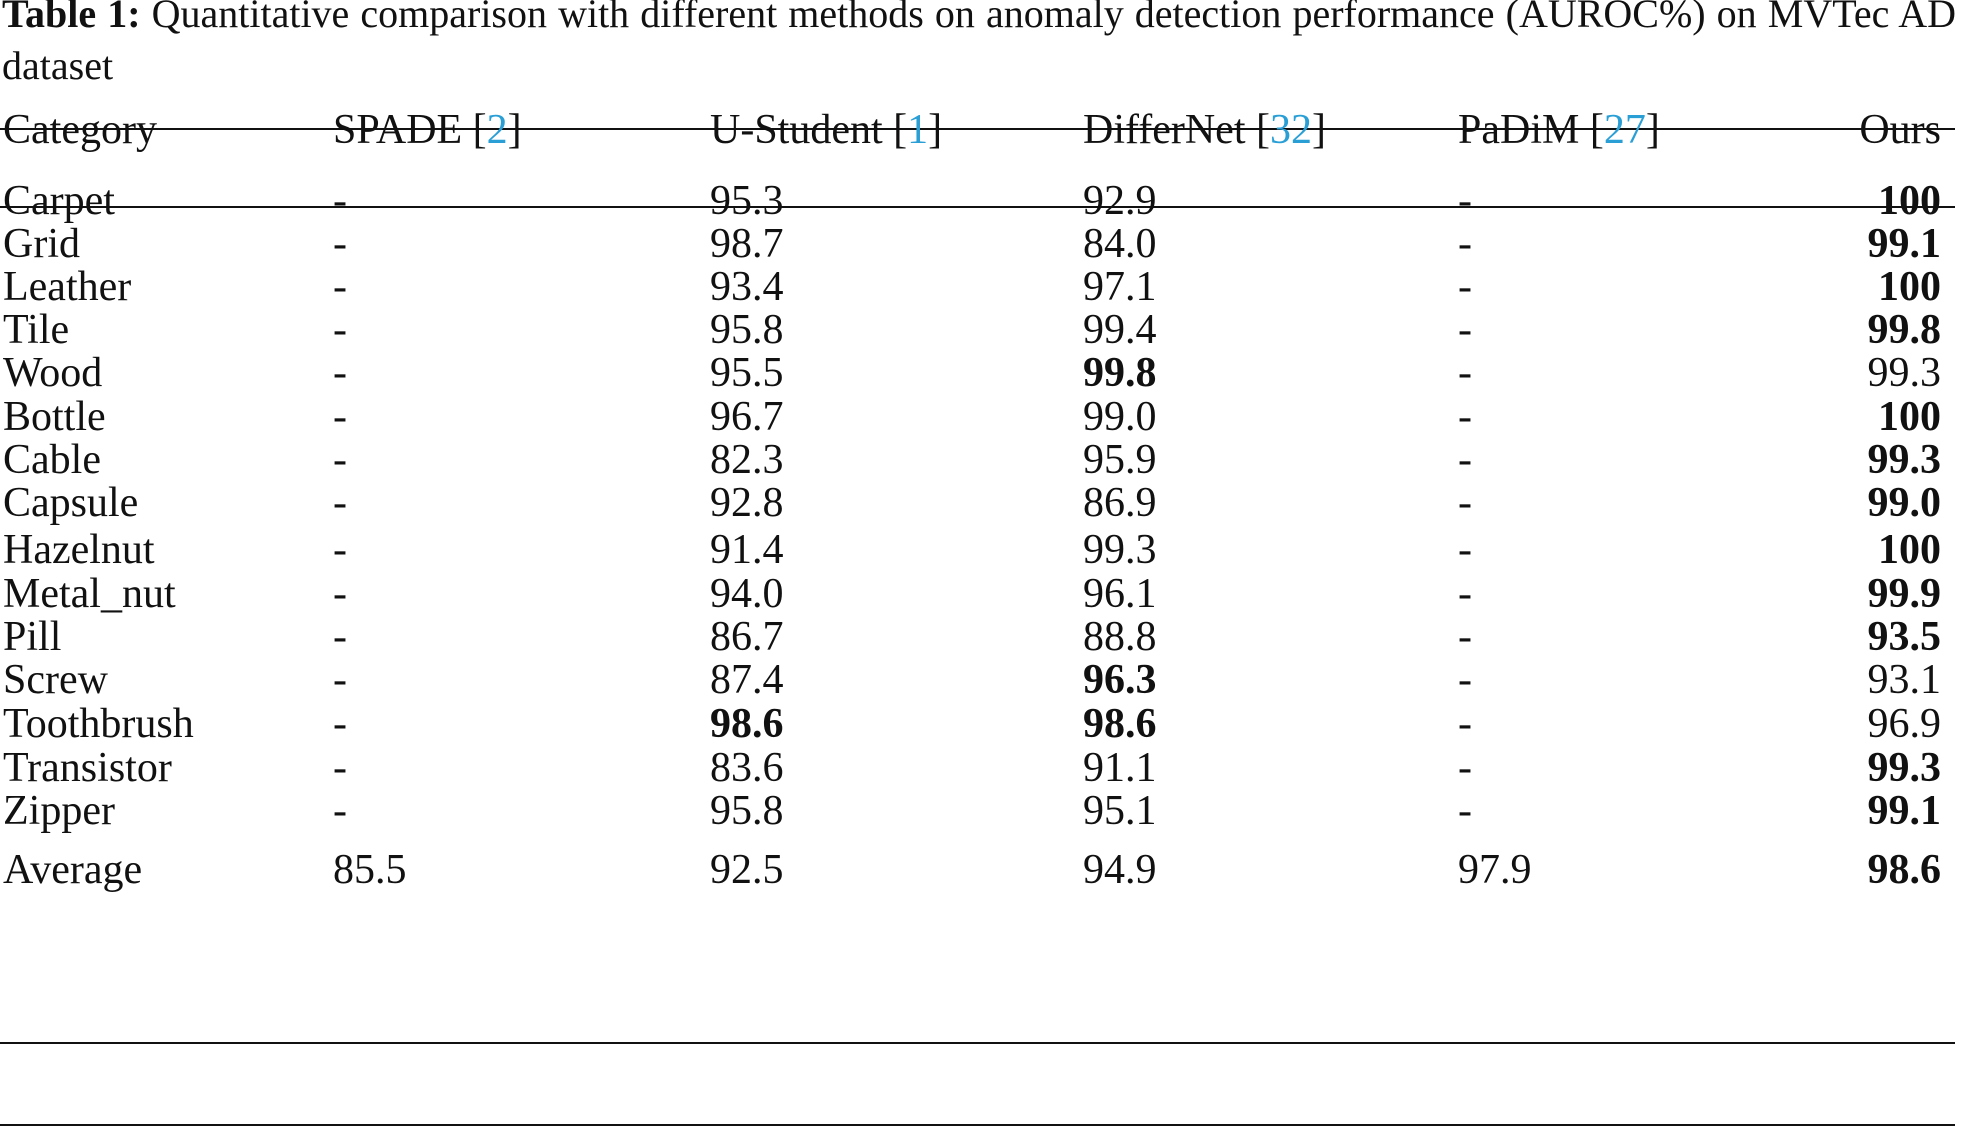 The width and height of the screenshot is (1961, 1130). What do you see at coordinates (59, 811) in the screenshot?
I see `table-row-zipper-category: Zipper` at bounding box center [59, 811].